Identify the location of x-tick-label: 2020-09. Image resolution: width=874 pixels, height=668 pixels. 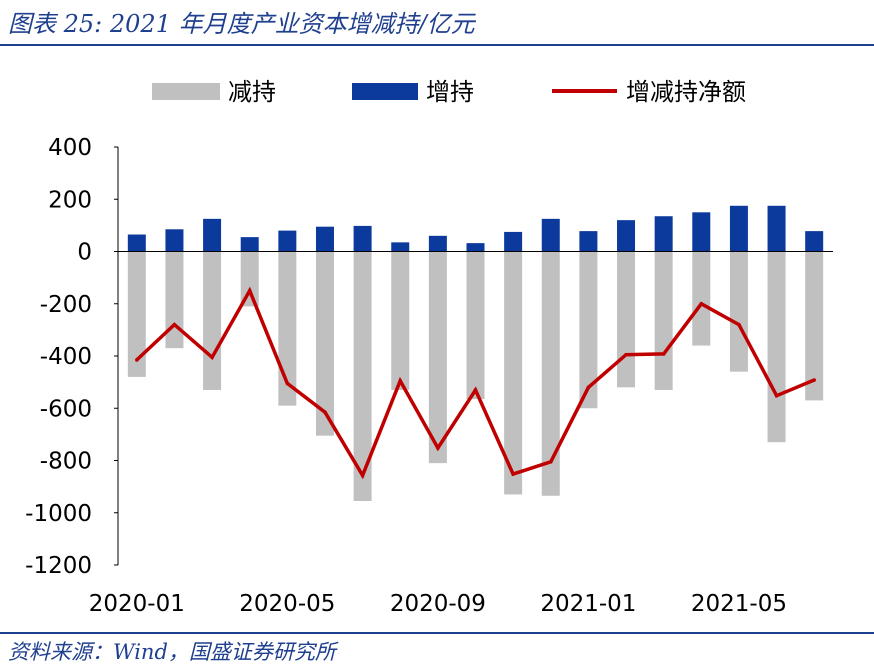
(438, 604).